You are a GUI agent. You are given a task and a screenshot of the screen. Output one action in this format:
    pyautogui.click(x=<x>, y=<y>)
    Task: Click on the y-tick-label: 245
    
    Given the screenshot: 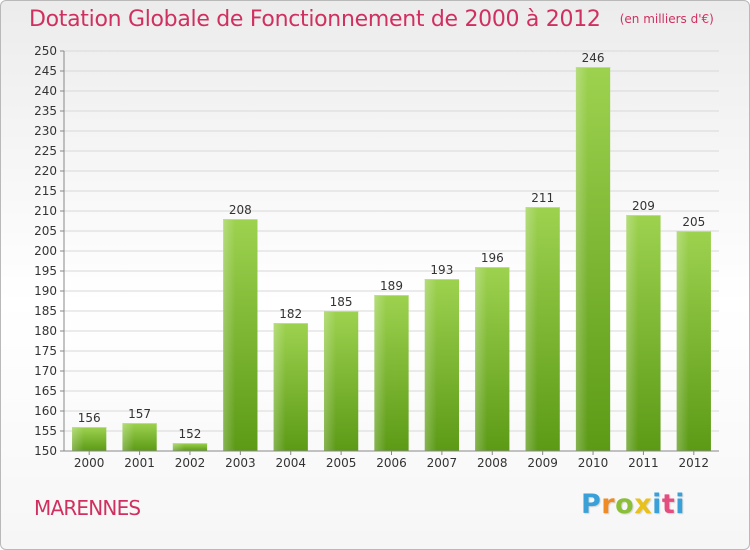 What is the action you would take?
    pyautogui.click(x=45, y=71)
    